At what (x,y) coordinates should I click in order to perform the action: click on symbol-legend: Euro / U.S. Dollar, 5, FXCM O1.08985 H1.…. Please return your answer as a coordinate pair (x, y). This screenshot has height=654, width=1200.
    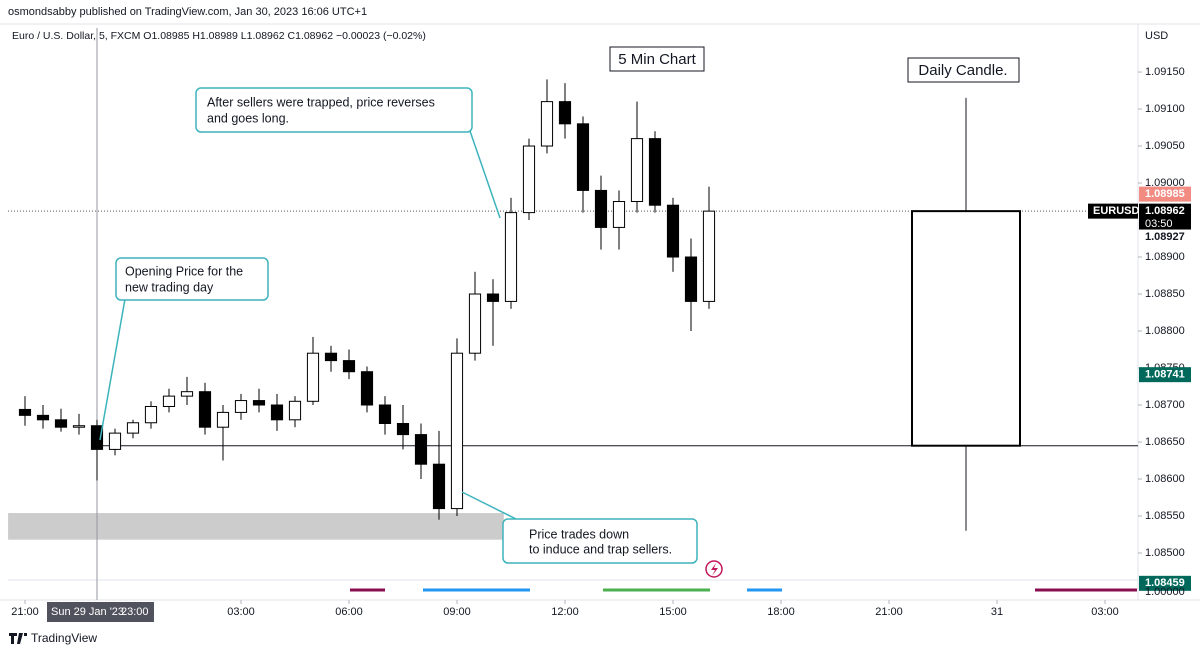
    Looking at the image, I should click on (219, 36).